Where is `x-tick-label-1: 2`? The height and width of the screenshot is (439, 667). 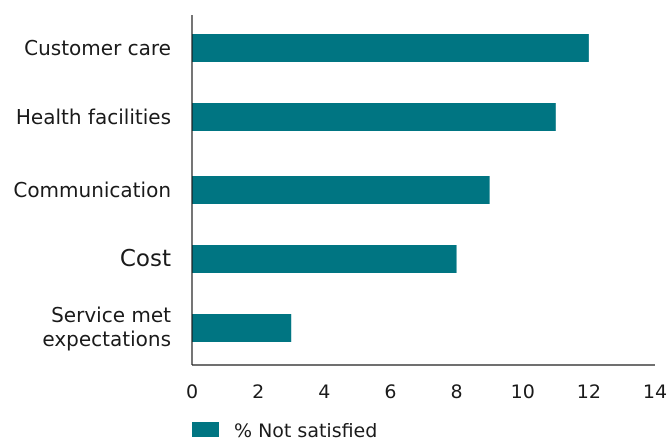
x-tick-label-1: 2 is located at coordinates (258, 392).